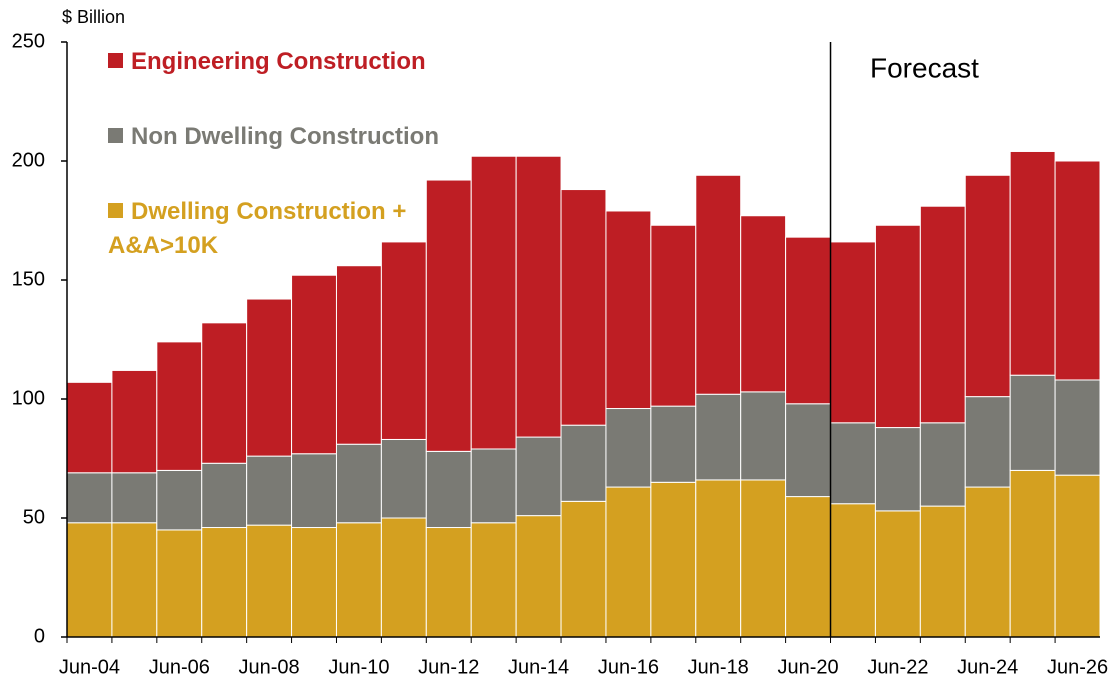 This screenshot has width=1115, height=679. Describe the element at coordinates (34, 517) in the screenshot. I see `y-tick-label: 50` at that location.